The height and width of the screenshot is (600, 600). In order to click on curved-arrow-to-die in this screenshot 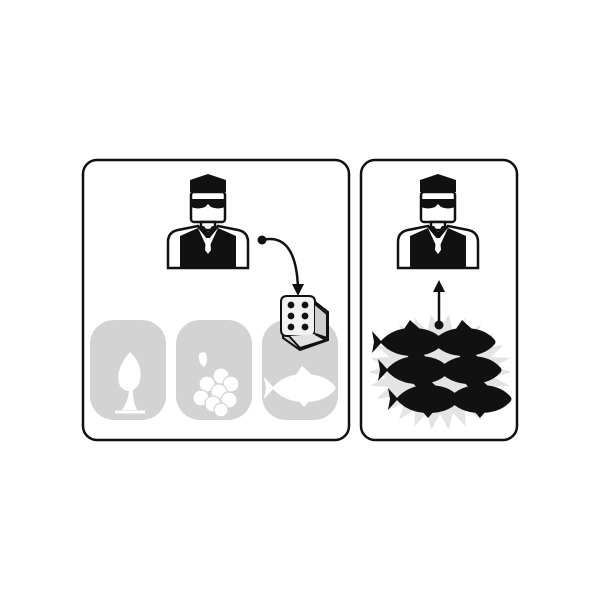, I will do `click(280, 265)`.